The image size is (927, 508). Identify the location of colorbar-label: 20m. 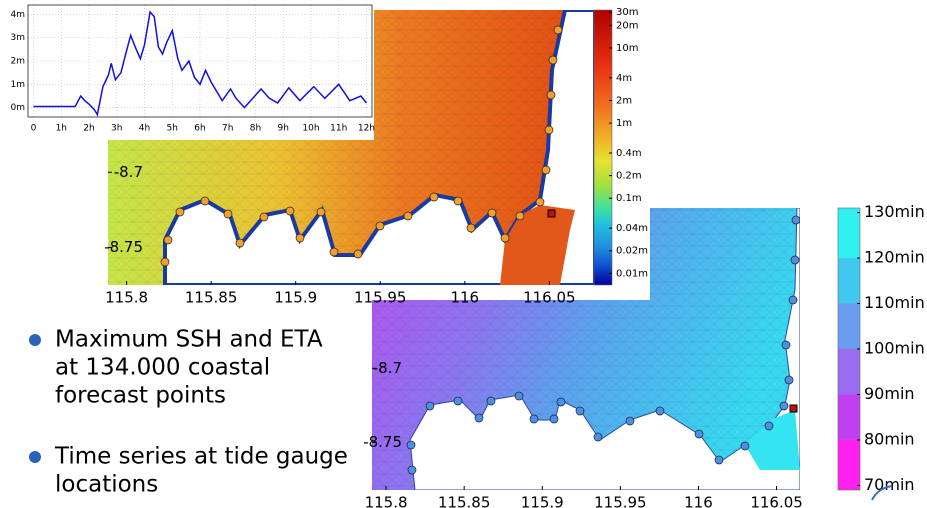
(627, 25).